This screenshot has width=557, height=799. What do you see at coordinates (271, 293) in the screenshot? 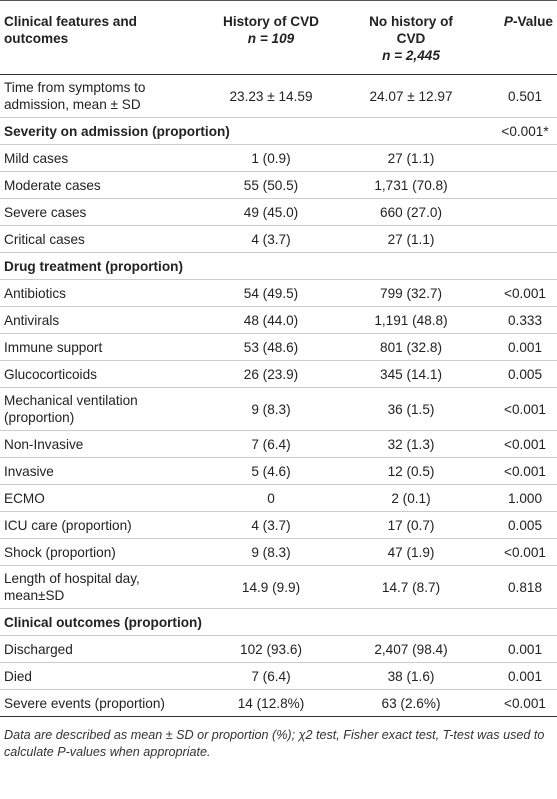
I see `table-cell: 54 (49.5)` at bounding box center [271, 293].